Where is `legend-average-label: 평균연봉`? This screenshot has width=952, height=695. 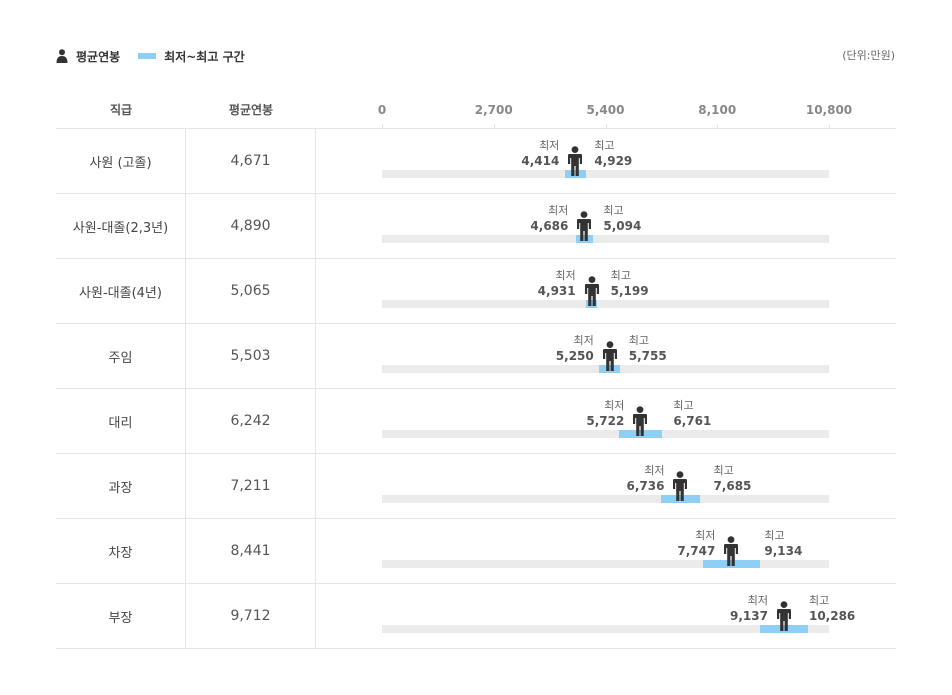
legend-average-label: 평균연봉 is located at coordinates (98, 56).